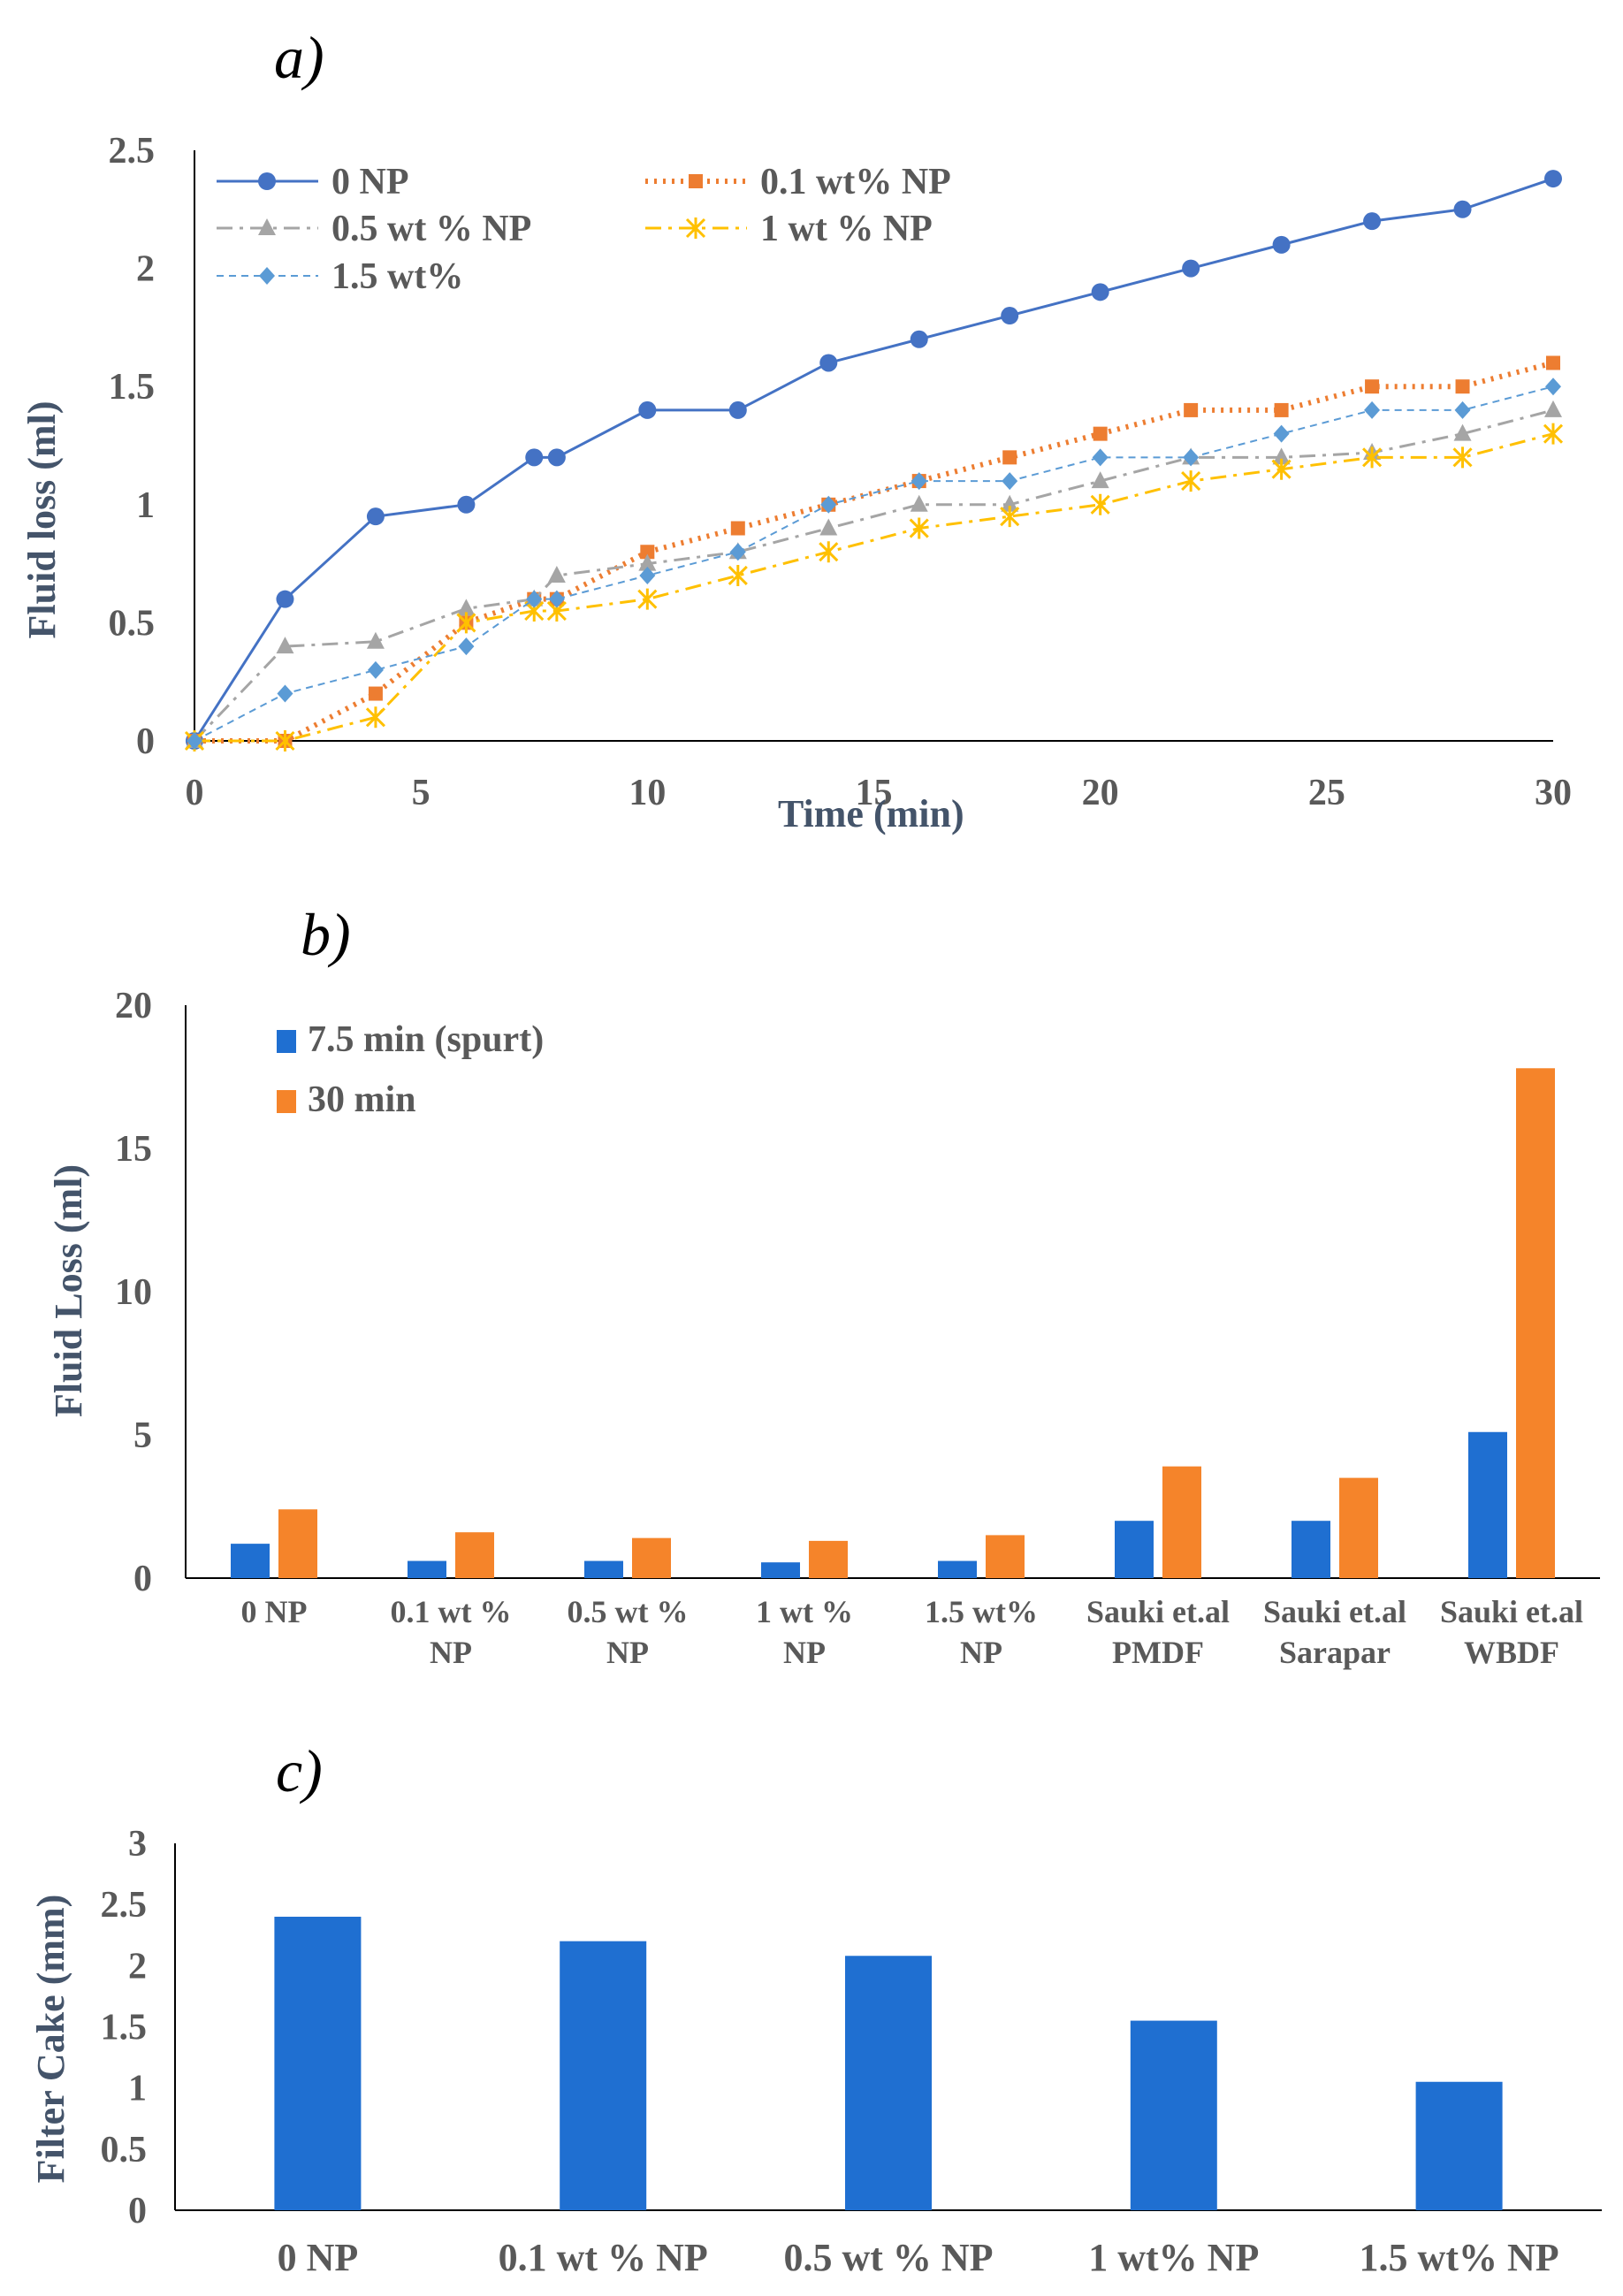 Image resolution: width=1623 pixels, height=2296 pixels. I want to click on series-line, so click(874, 552).